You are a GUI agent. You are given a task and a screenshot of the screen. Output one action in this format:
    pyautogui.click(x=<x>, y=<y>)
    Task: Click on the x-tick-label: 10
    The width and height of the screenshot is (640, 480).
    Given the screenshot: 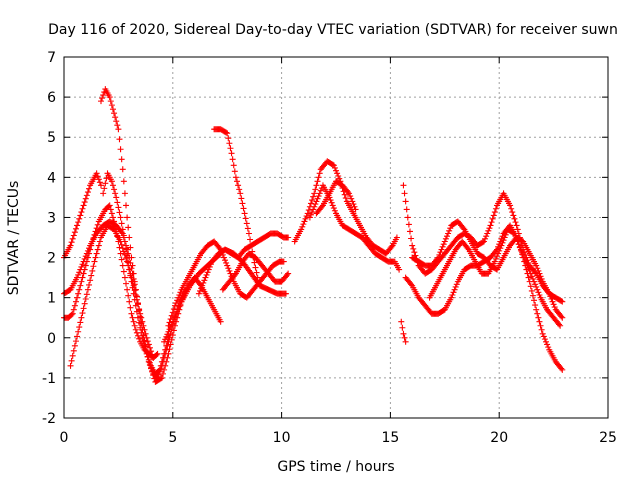 What is the action you would take?
    pyautogui.click(x=282, y=438)
    